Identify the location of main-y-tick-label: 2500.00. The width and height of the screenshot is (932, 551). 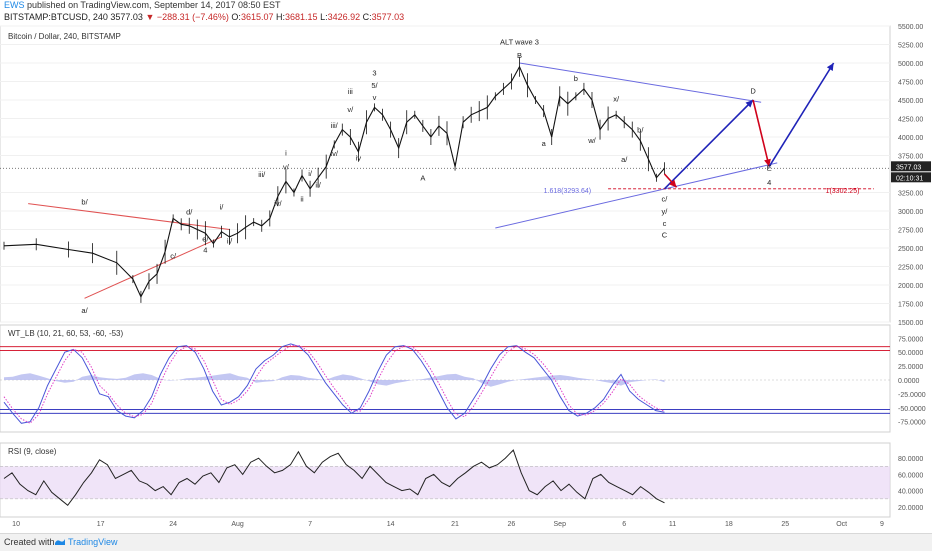
(910, 249).